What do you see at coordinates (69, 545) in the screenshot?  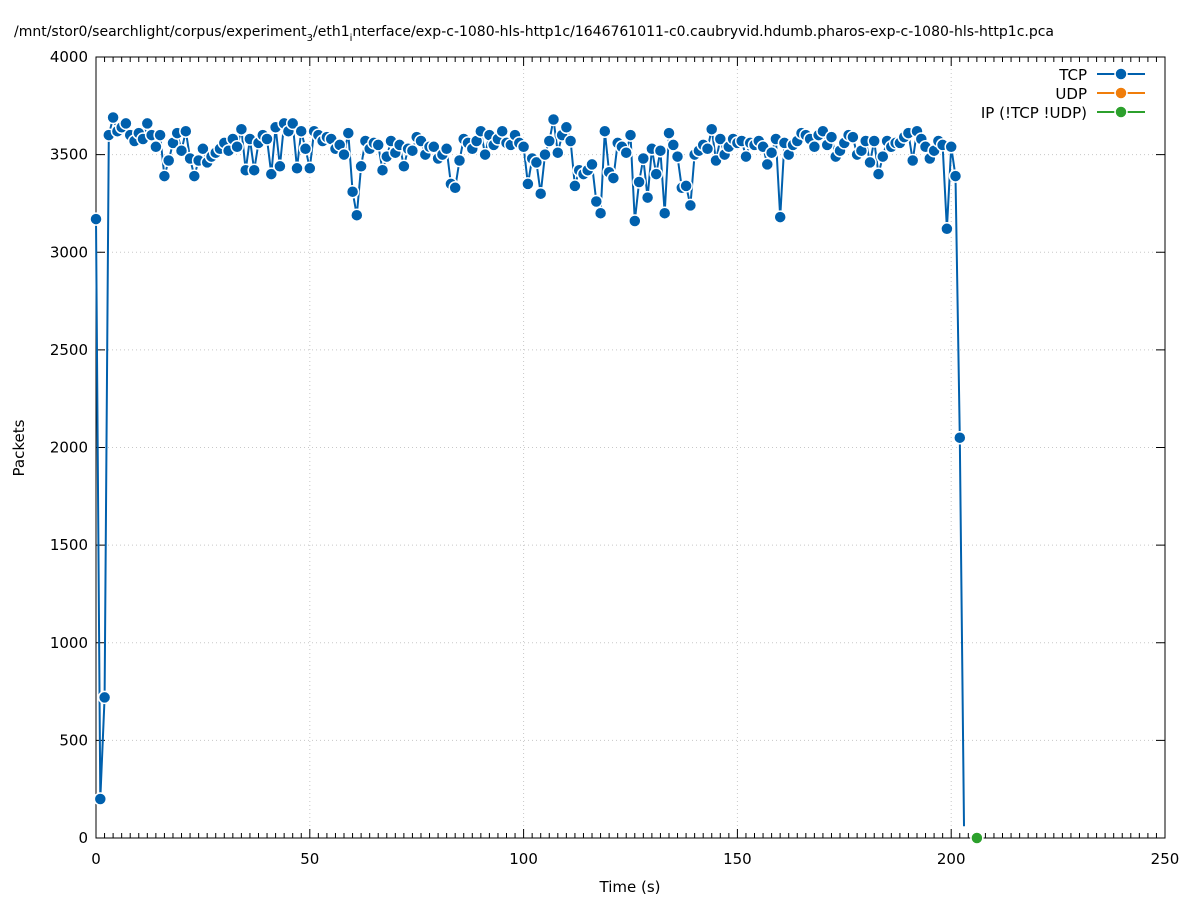 I see `y-tick-label: 1500` at bounding box center [69, 545].